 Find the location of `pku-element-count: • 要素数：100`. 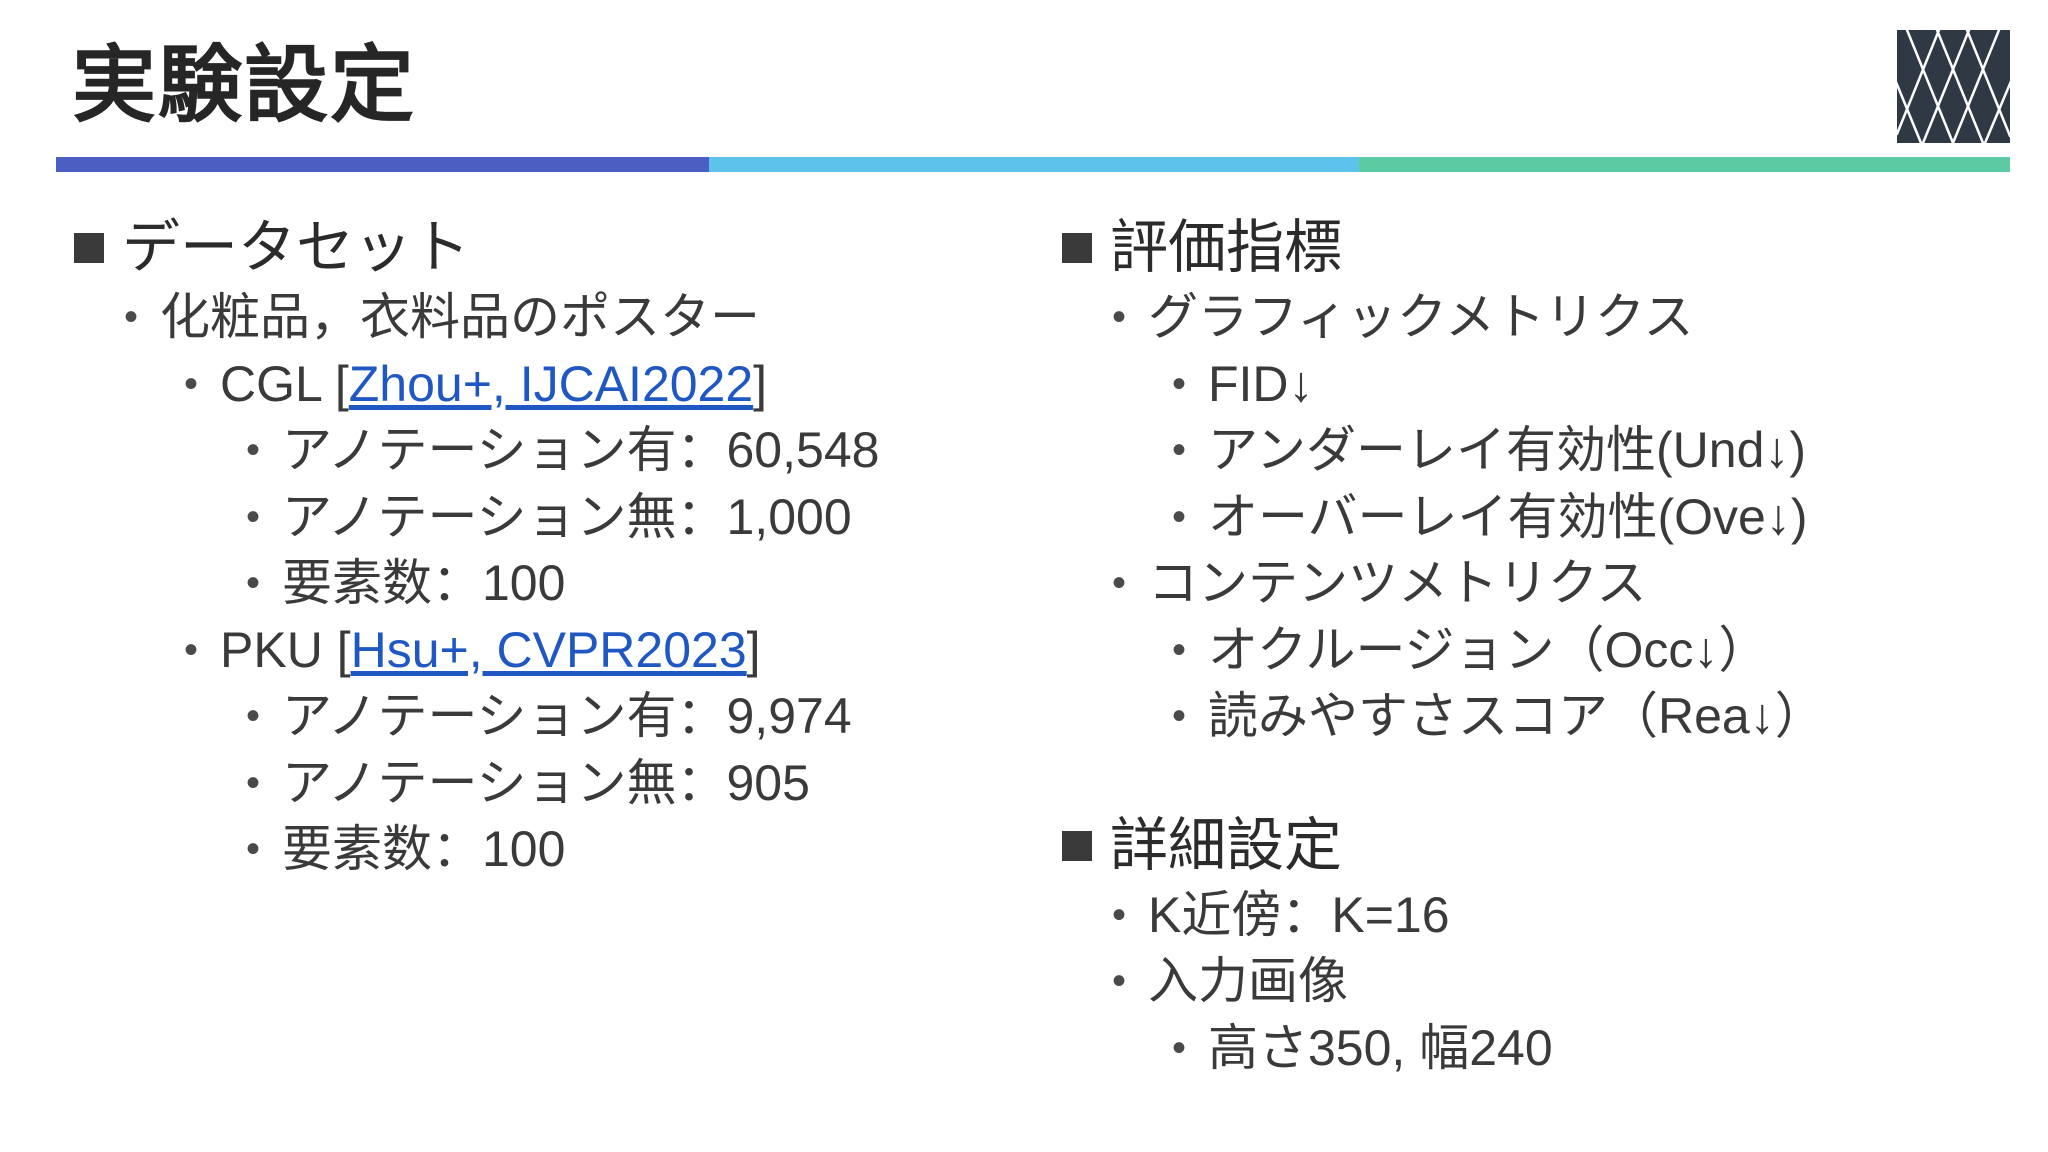

pku-element-count: • 要素数：100 is located at coordinates (554, 849).